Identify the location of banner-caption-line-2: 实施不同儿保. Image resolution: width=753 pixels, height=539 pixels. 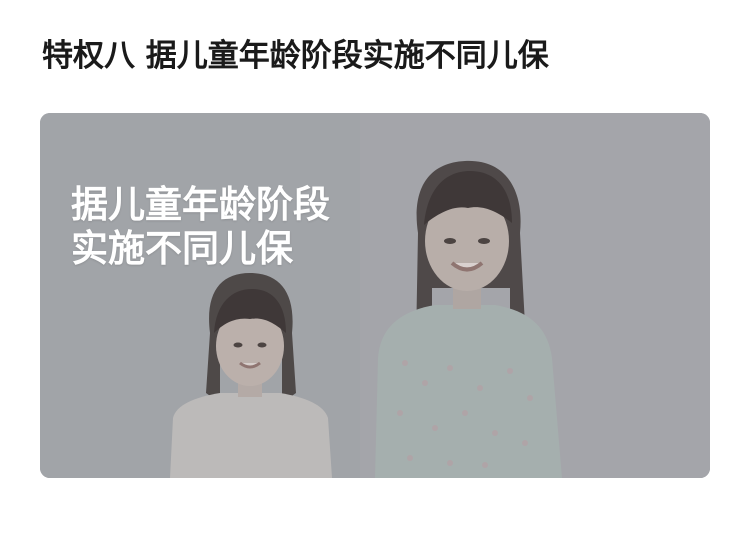
(182, 248).